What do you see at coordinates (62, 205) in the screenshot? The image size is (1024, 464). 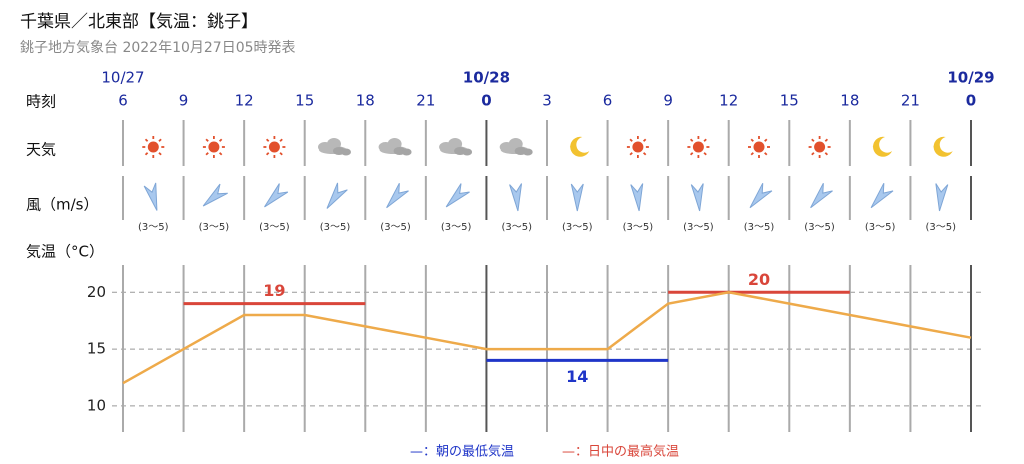 I see `row-label: 風（m/s）` at bounding box center [62, 205].